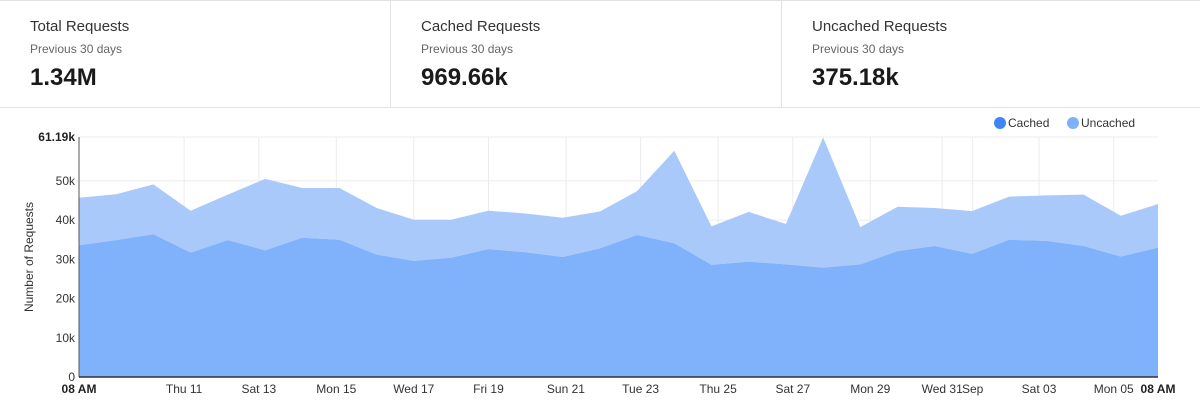 The image size is (1200, 405). What do you see at coordinates (640, 389) in the screenshot?
I see `x-tick-label: Tue 23` at bounding box center [640, 389].